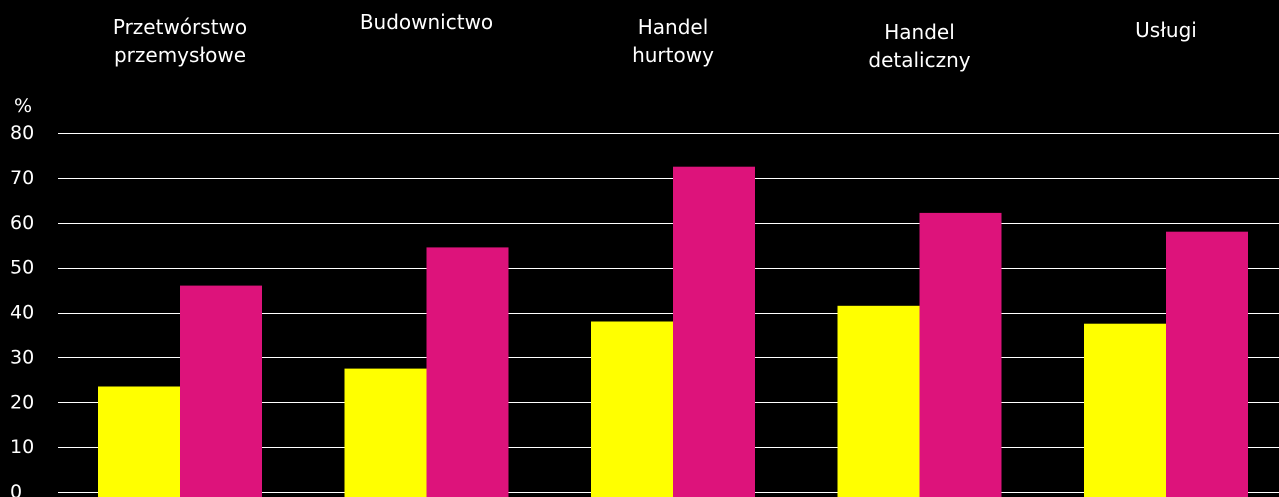  I want to click on bar-series2-cat1, so click(221, 391).